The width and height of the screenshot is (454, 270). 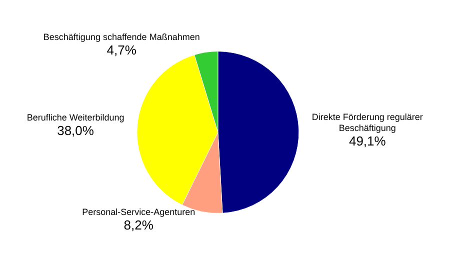 I want to click on slice-label: Beschäftigung schaffende Maßnahmen, so click(x=121, y=37).